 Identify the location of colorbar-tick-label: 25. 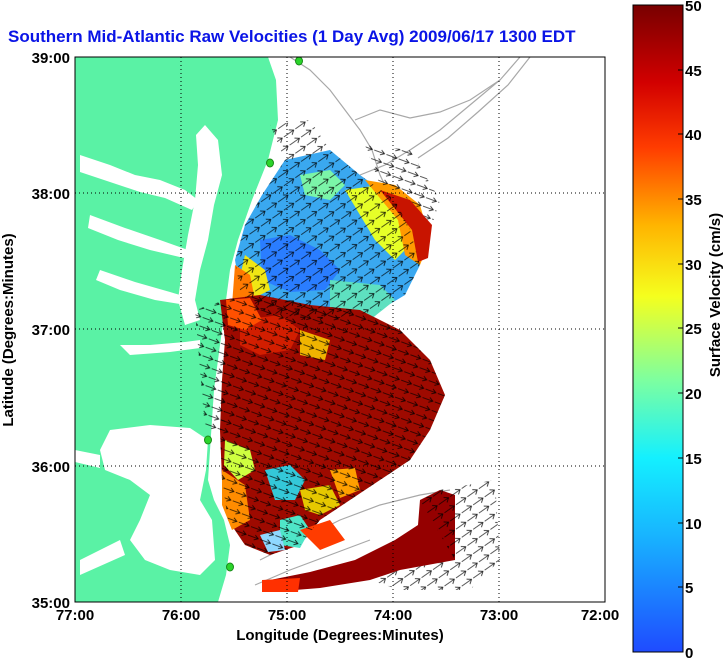
(693, 329).